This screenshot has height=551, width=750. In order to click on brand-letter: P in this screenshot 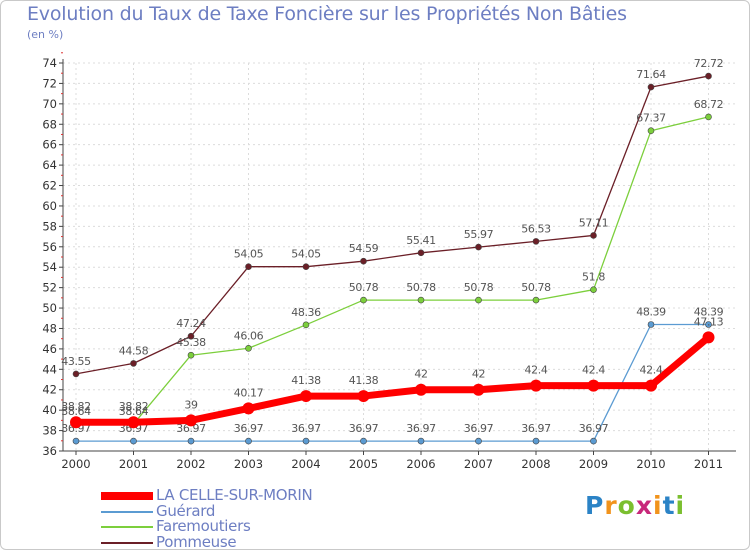, I will do `click(595, 505)`.